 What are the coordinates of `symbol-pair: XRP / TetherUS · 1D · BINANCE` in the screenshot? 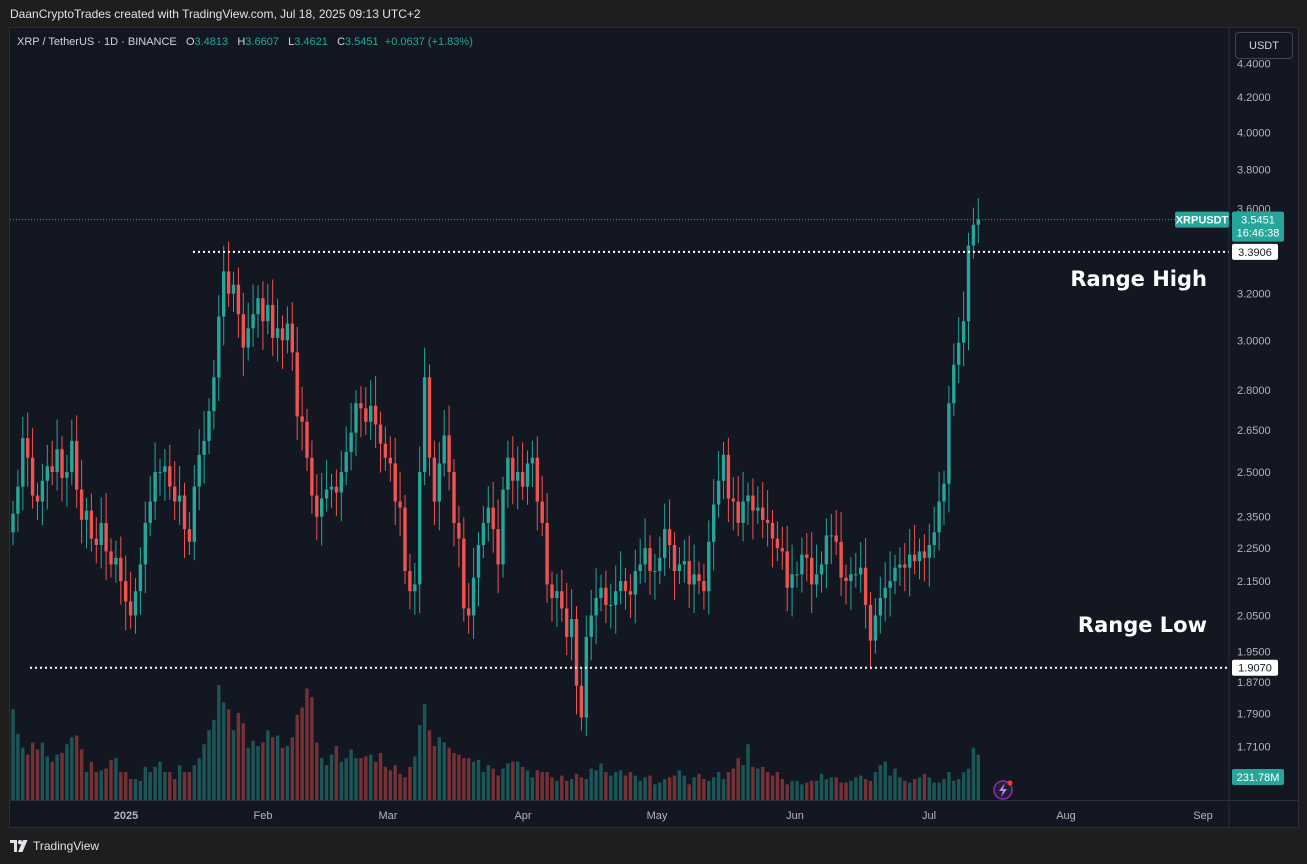 It's located at (97, 42).